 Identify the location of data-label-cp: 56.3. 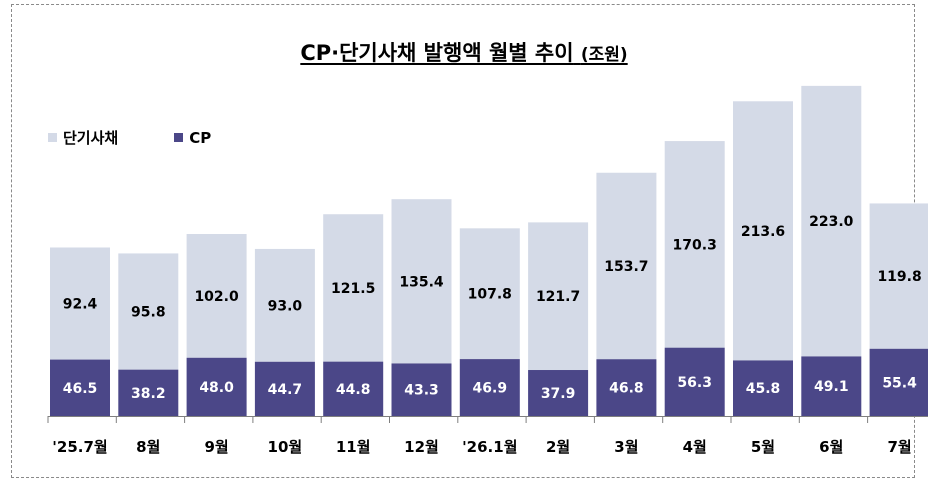
(694, 383).